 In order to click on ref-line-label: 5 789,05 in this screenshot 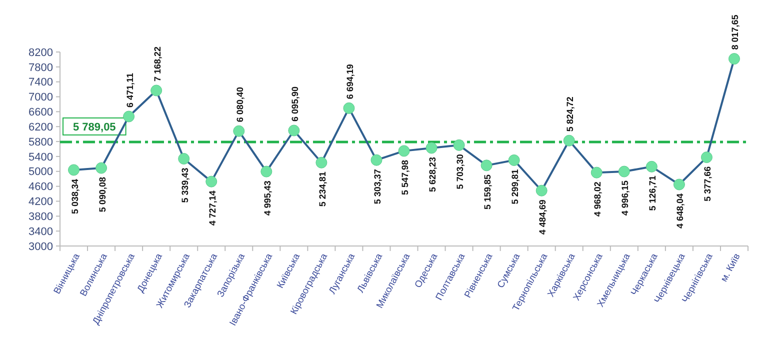, I will do `click(94, 127)`.